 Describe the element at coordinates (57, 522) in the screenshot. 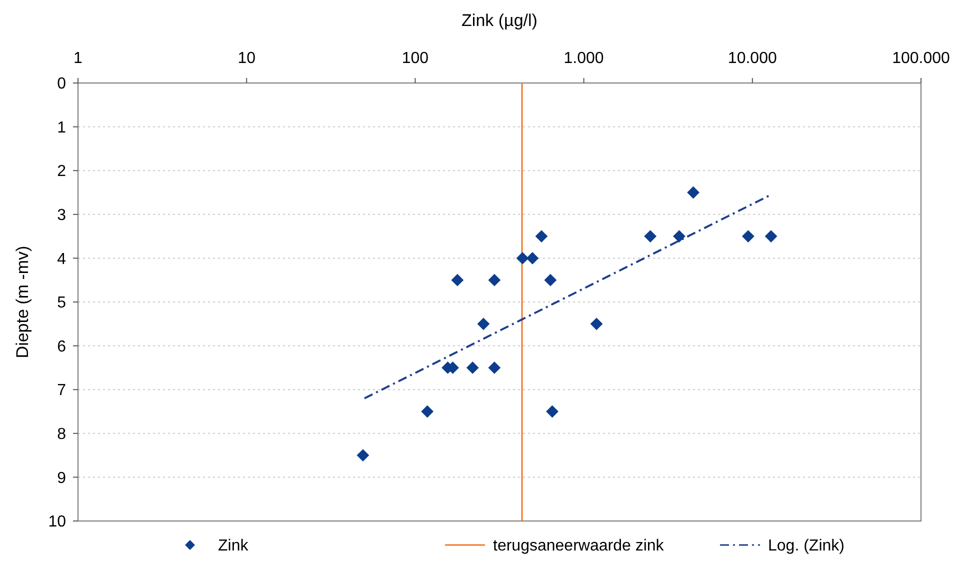

I see `y-tick-label: 10` at that location.